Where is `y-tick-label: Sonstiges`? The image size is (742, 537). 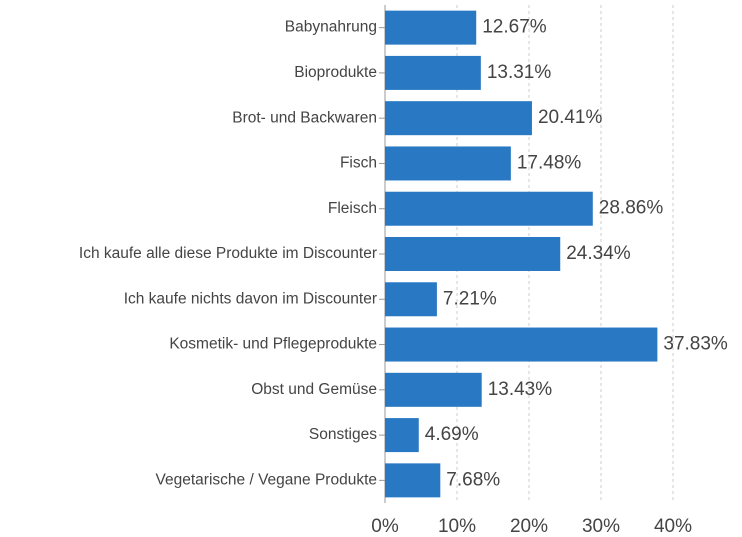
y-tick-label: Sonstiges is located at coordinates (343, 434).